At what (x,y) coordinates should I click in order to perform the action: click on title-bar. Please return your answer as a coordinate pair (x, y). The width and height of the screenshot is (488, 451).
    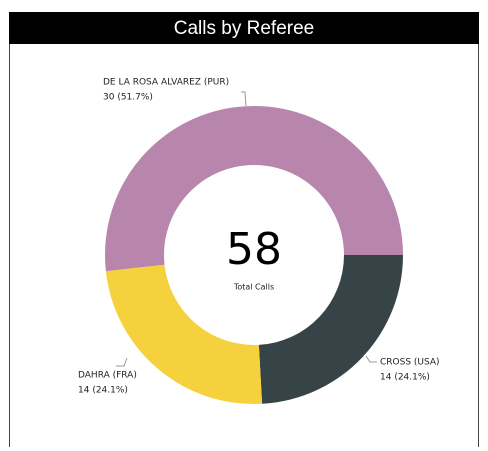
    Looking at the image, I should click on (244, 28).